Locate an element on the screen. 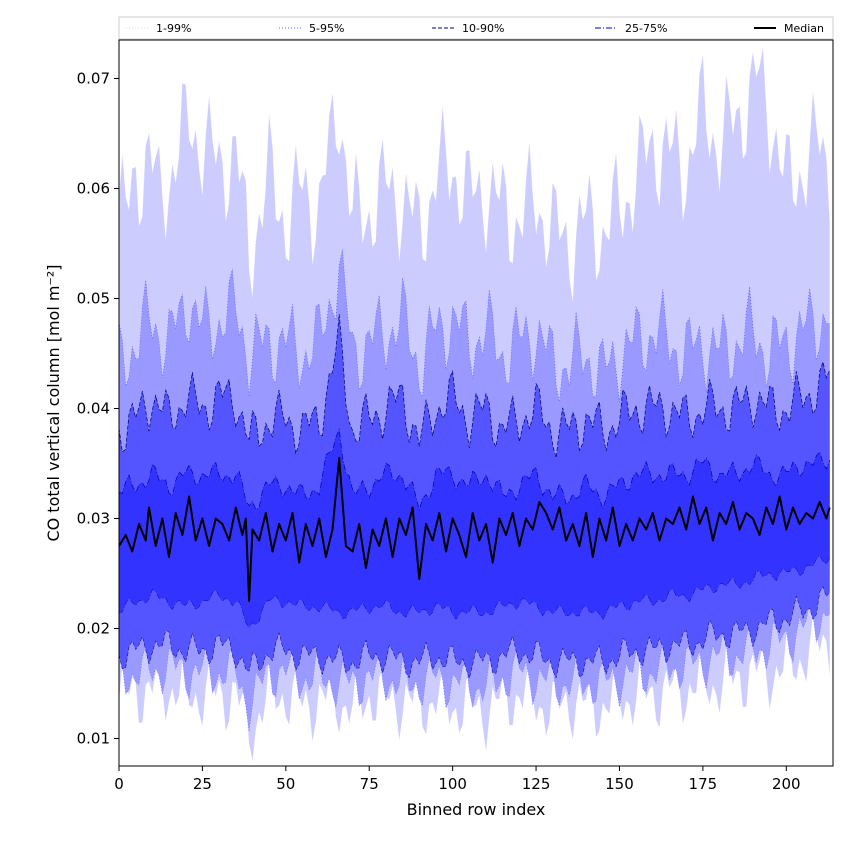 This screenshot has width=850, height=850. y-tick-label: 0.02 is located at coordinates (93, 629).